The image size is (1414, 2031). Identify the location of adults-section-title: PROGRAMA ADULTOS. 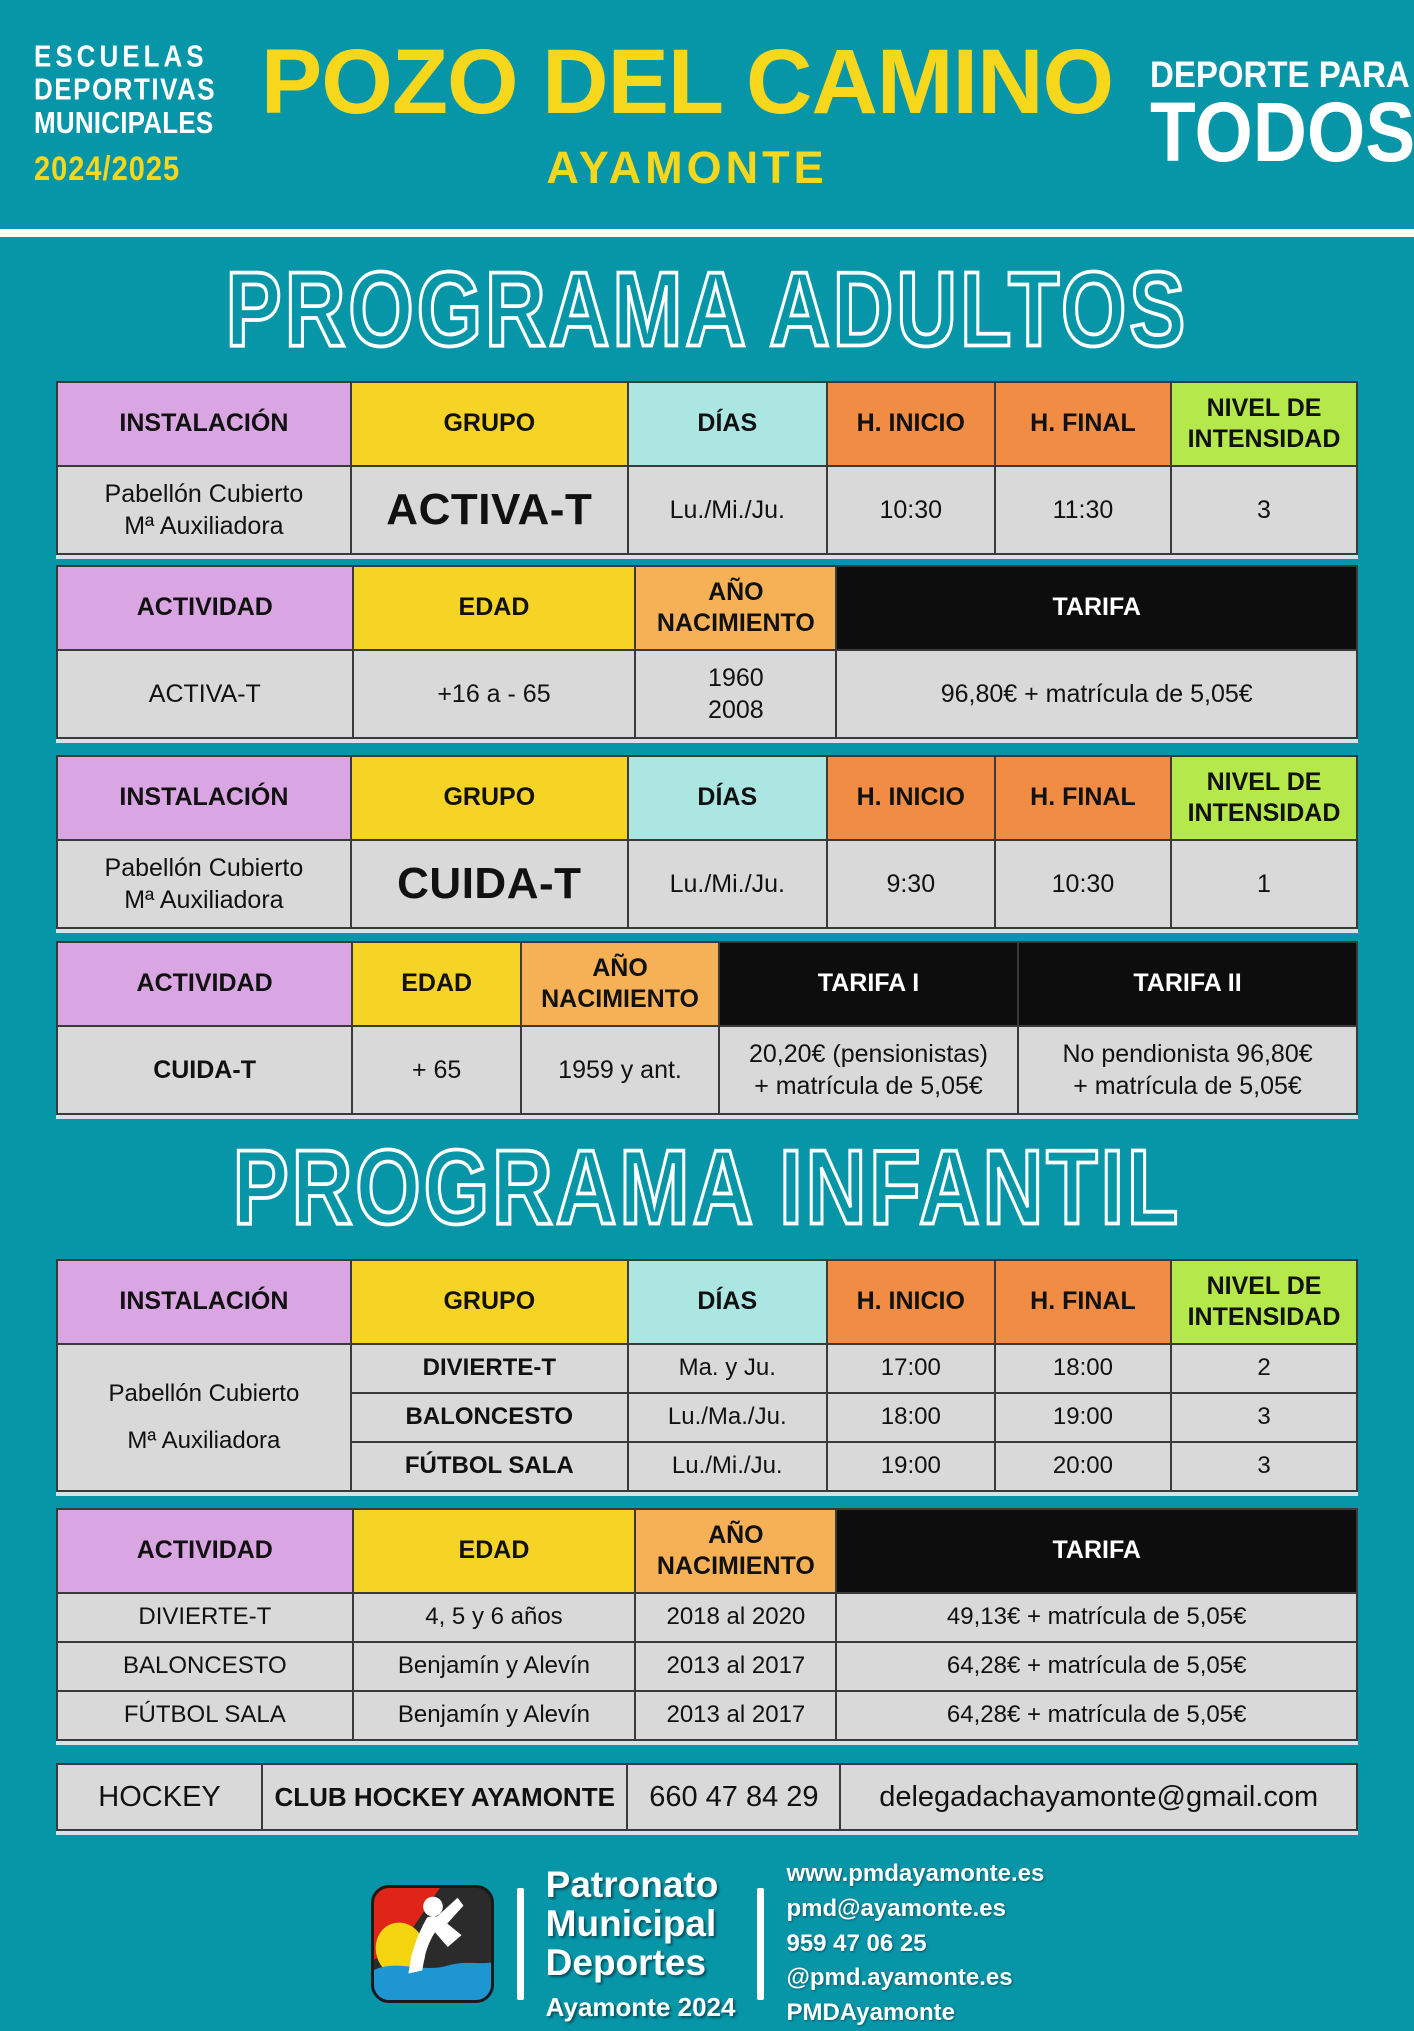
(706, 309).